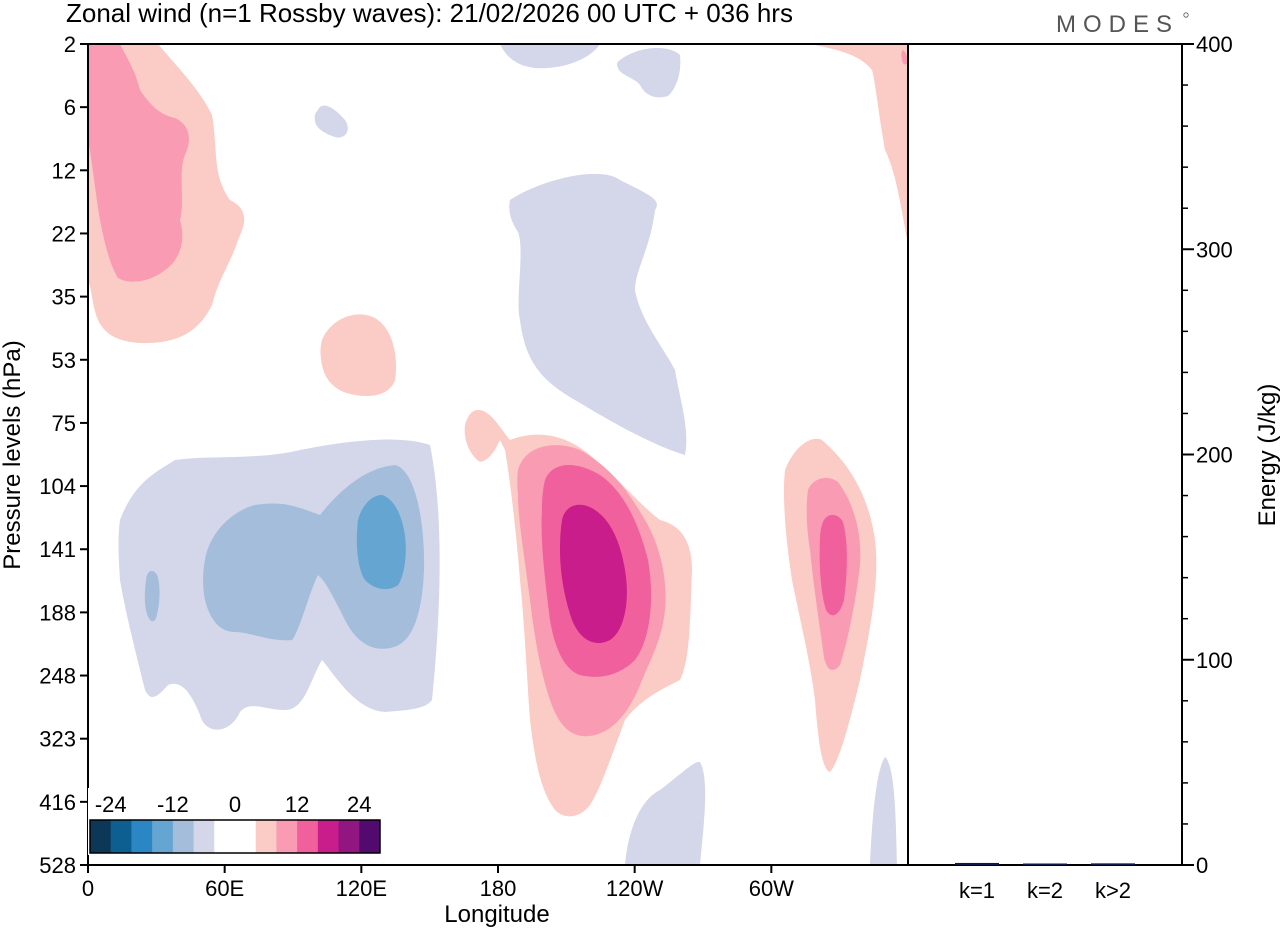  I want to click on energy-tick-label: 300, so click(1214, 249).